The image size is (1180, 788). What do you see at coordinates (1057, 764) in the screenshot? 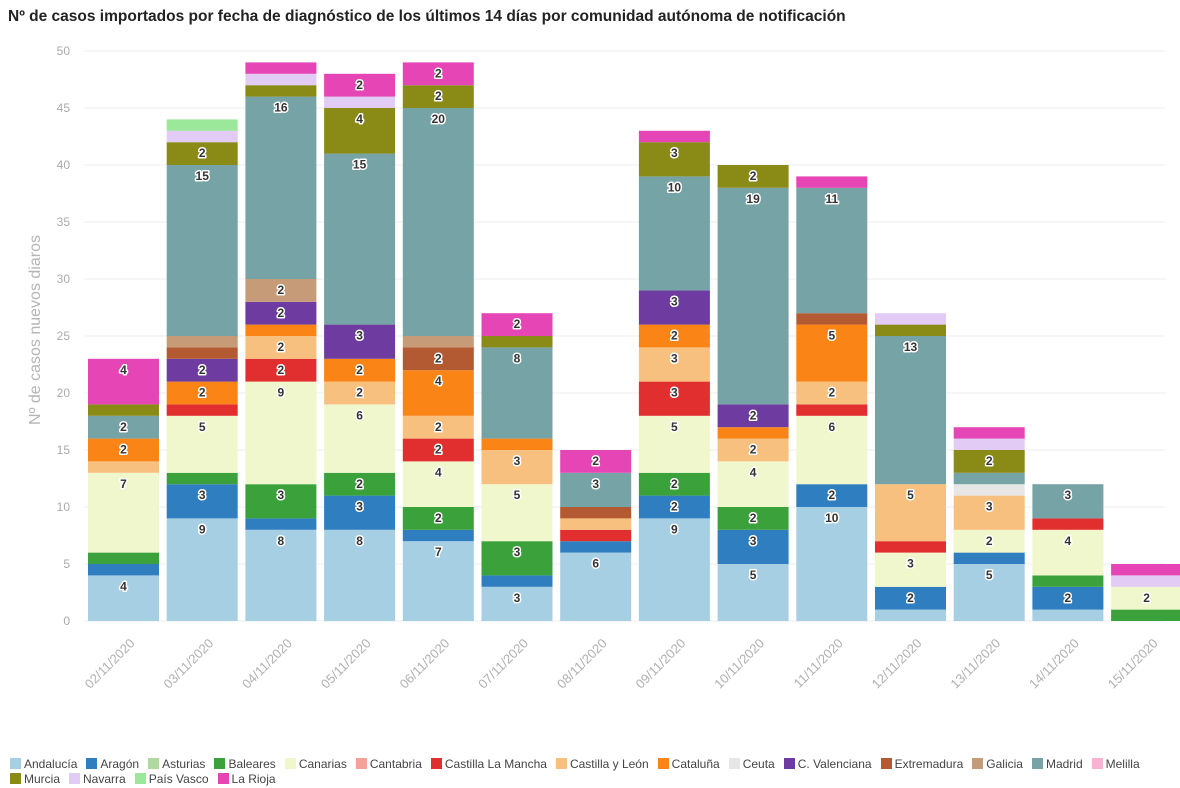
I see `legend-item: Madrid` at bounding box center [1057, 764].